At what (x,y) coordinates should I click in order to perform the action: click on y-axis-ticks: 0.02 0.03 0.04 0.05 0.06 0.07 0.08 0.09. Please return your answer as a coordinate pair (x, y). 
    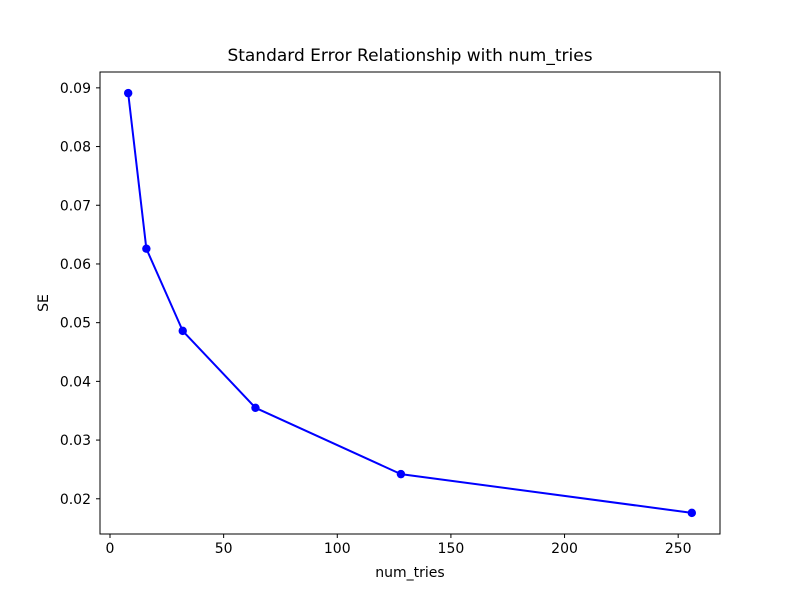
    Looking at the image, I should click on (80, 294).